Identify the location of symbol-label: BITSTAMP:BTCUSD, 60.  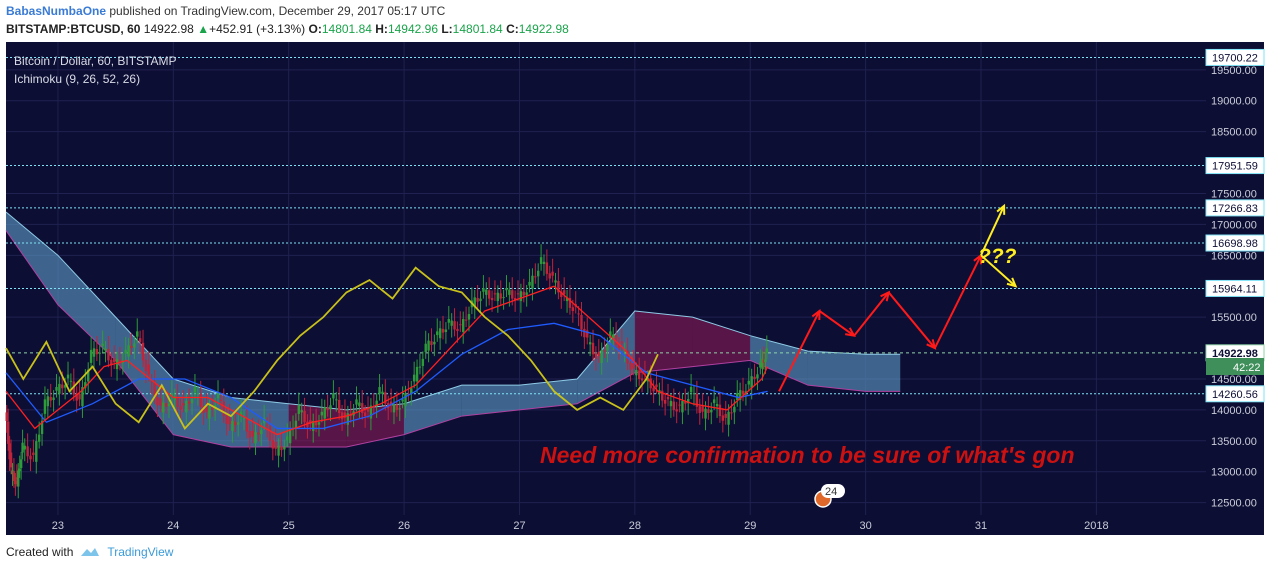
(73, 29).